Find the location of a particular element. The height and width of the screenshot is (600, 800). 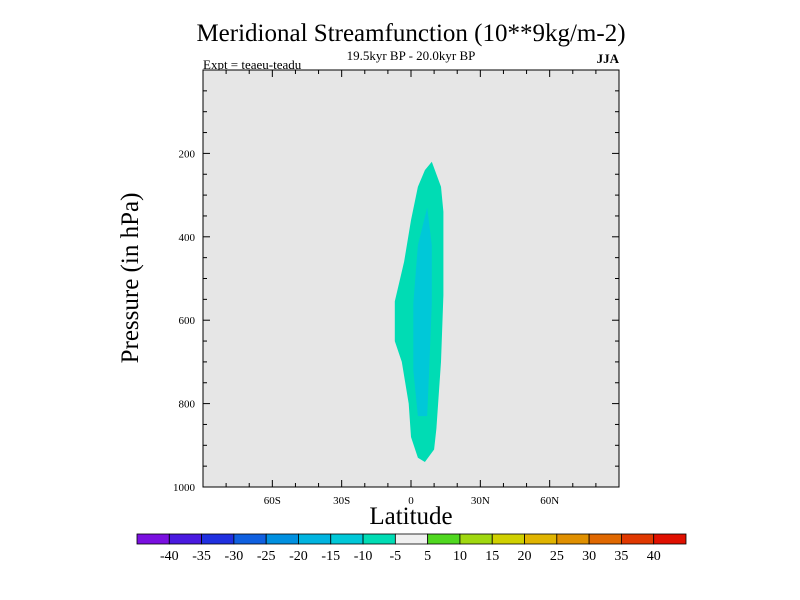

contour-layer is located at coordinates (419, 311).